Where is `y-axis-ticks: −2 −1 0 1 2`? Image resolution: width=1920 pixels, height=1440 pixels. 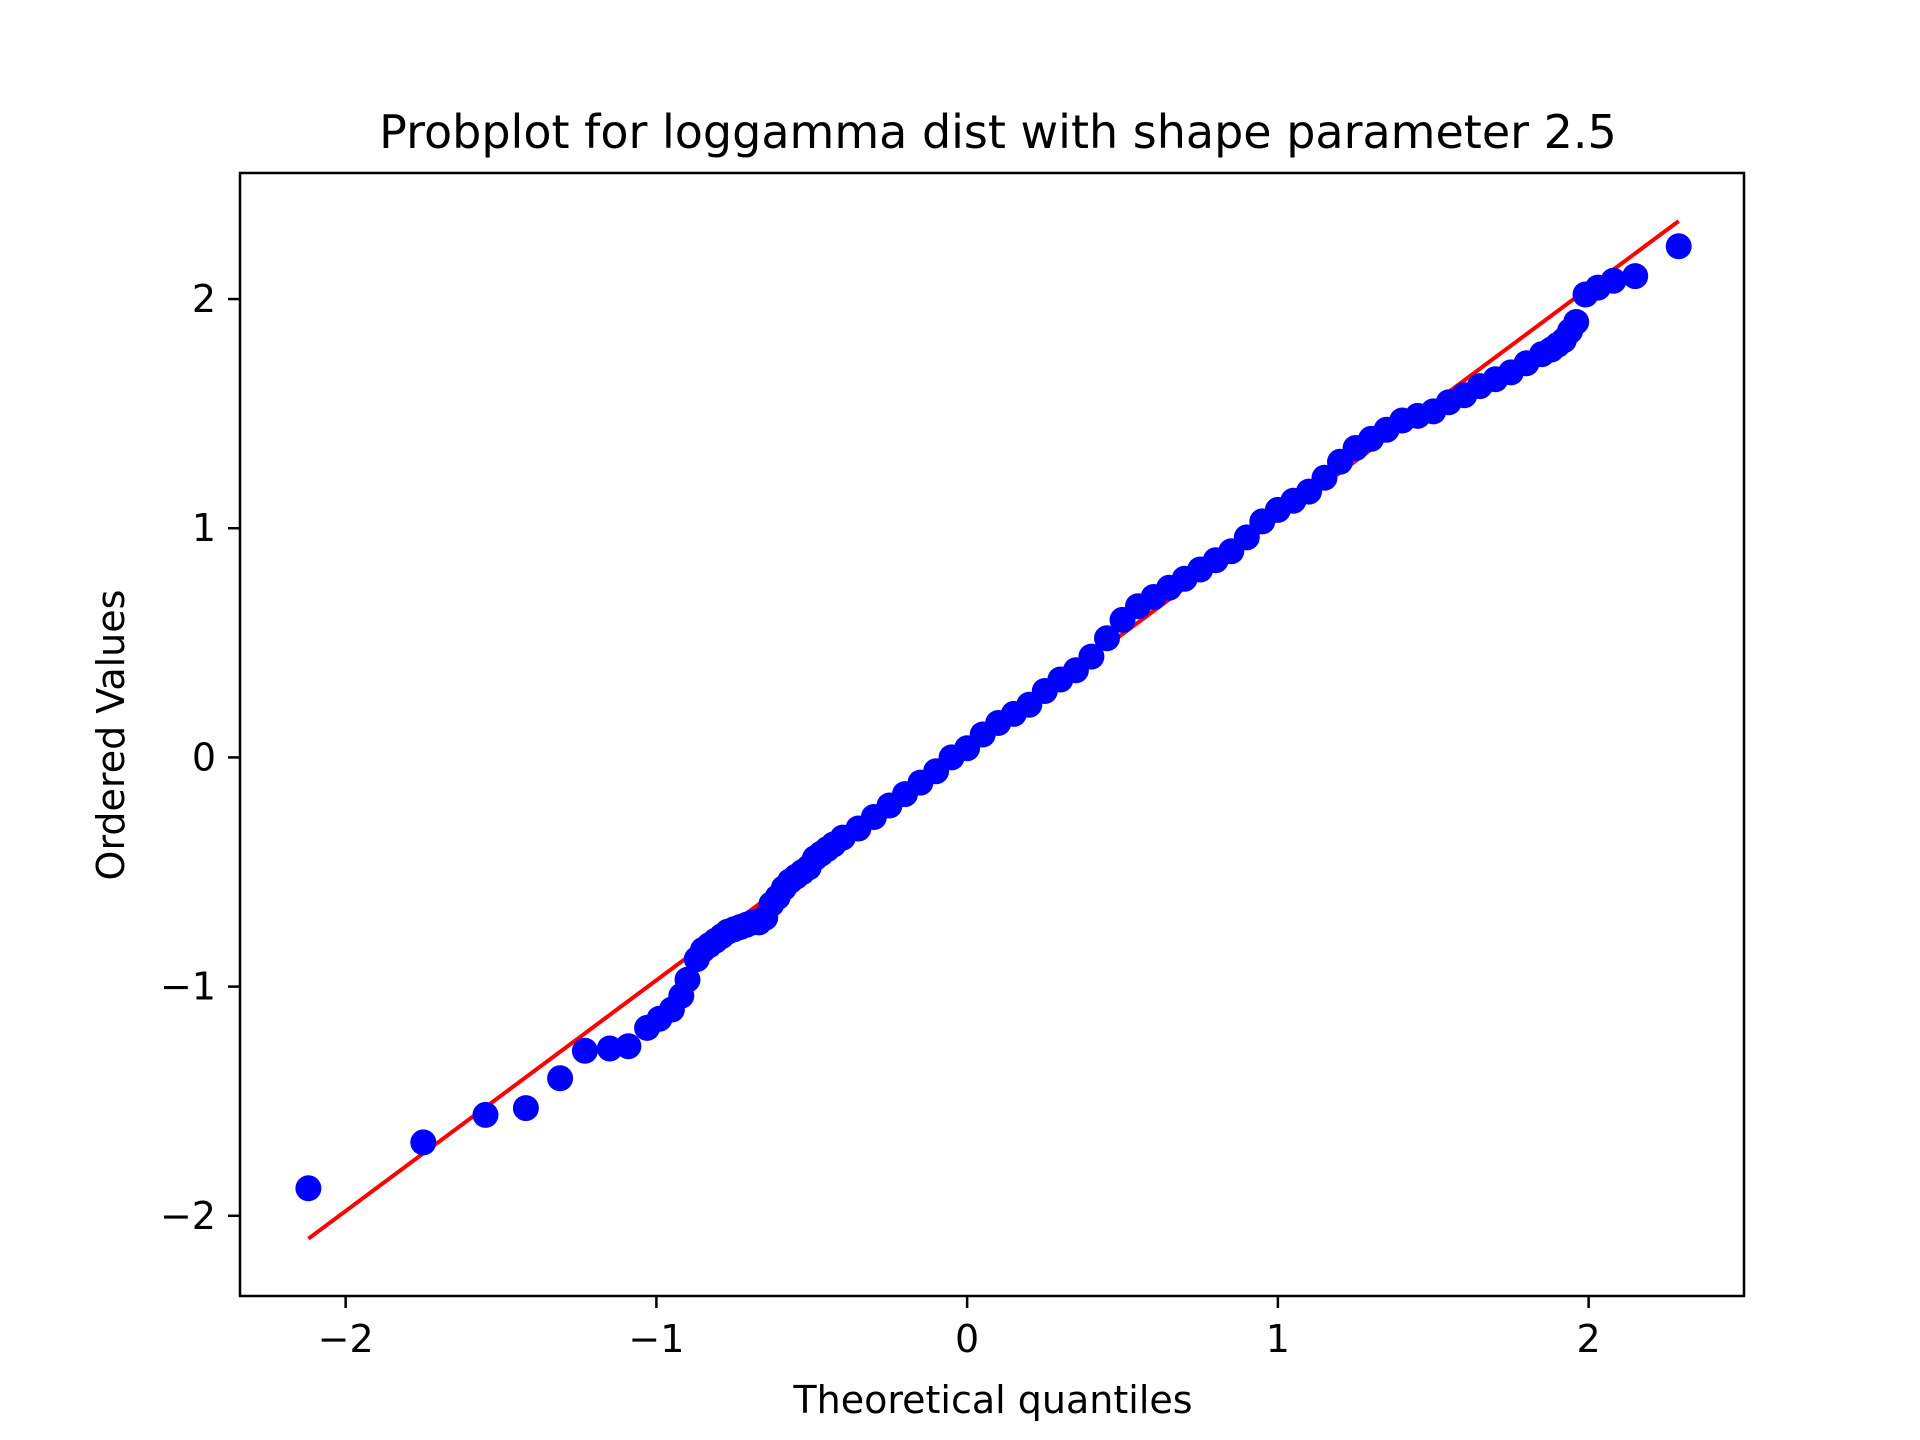
y-axis-ticks: −2 −1 0 1 2 is located at coordinates (200, 757).